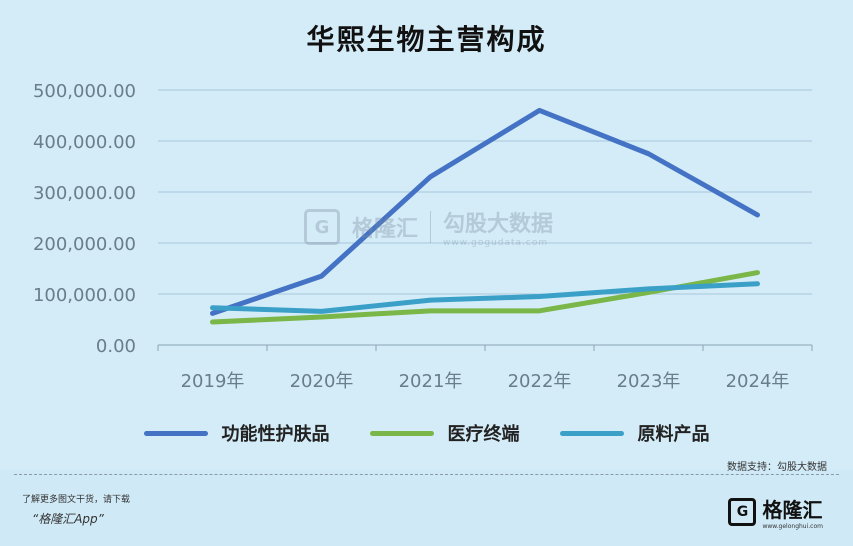 The height and width of the screenshot is (546, 853). Describe the element at coordinates (84, 295) in the screenshot. I see `y-tick-label: 100,000.00` at that location.